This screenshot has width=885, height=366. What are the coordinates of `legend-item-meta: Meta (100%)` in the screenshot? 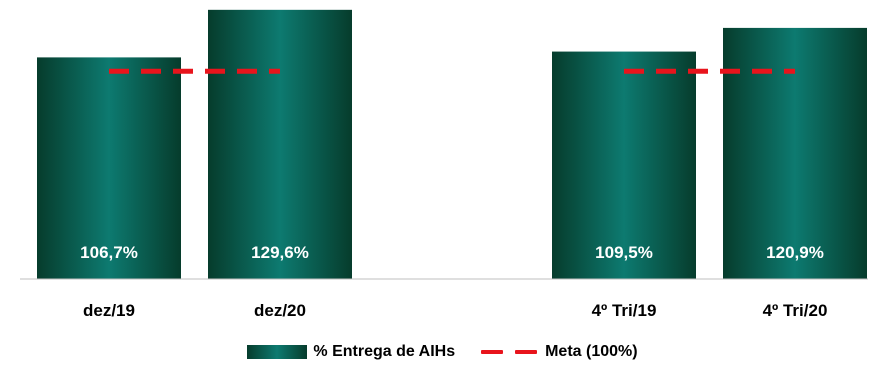 It's located at (558, 352).